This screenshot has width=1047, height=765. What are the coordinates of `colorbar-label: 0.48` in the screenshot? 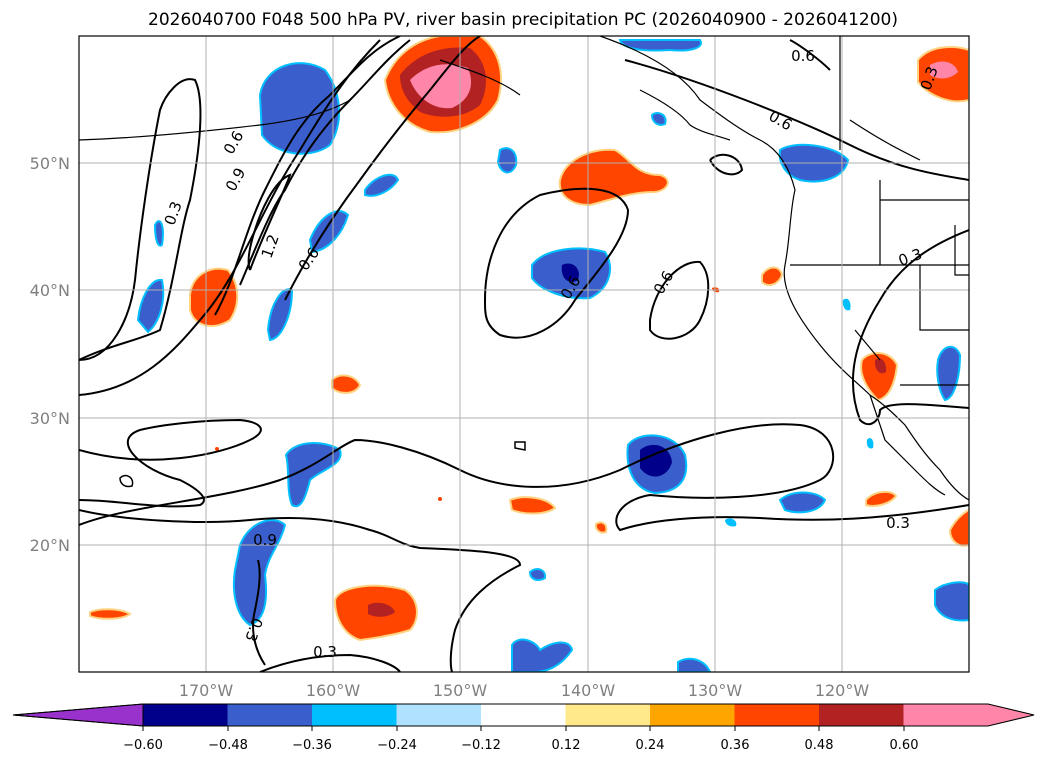 It's located at (819, 745).